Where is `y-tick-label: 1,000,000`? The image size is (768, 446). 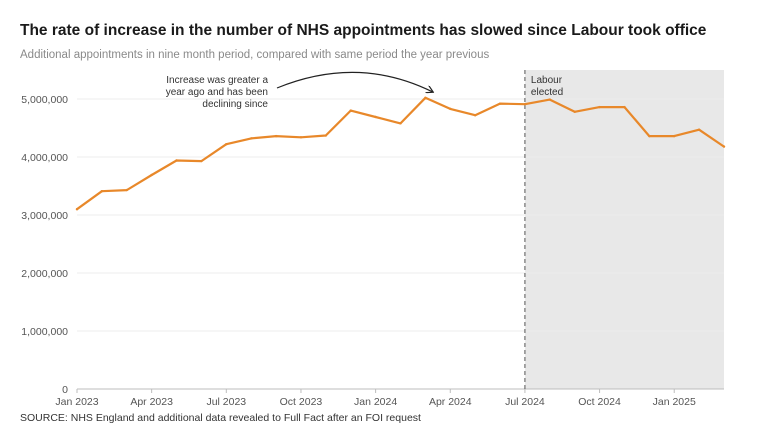 y-tick-label: 1,000,000 is located at coordinates (44, 332).